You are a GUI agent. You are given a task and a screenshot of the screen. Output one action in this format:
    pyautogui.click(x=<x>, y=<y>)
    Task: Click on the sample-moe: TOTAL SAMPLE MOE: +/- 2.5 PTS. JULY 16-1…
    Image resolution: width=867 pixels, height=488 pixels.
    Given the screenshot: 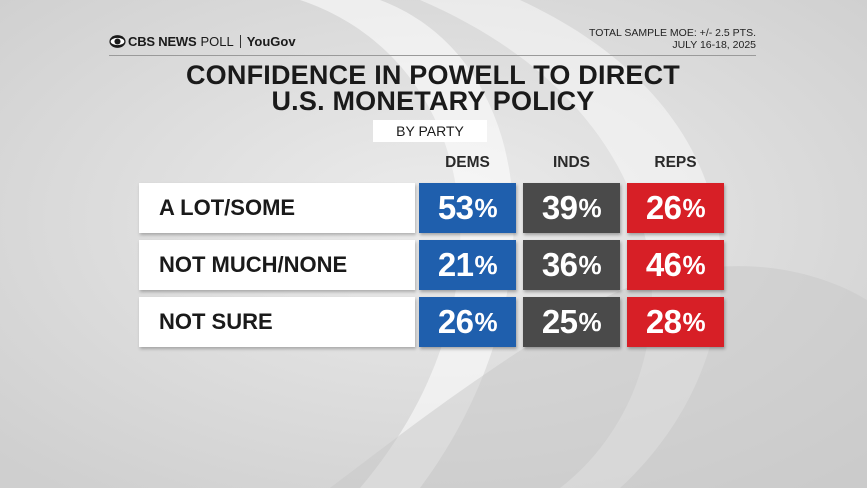 What is the action you would take?
    pyautogui.click(x=672, y=39)
    